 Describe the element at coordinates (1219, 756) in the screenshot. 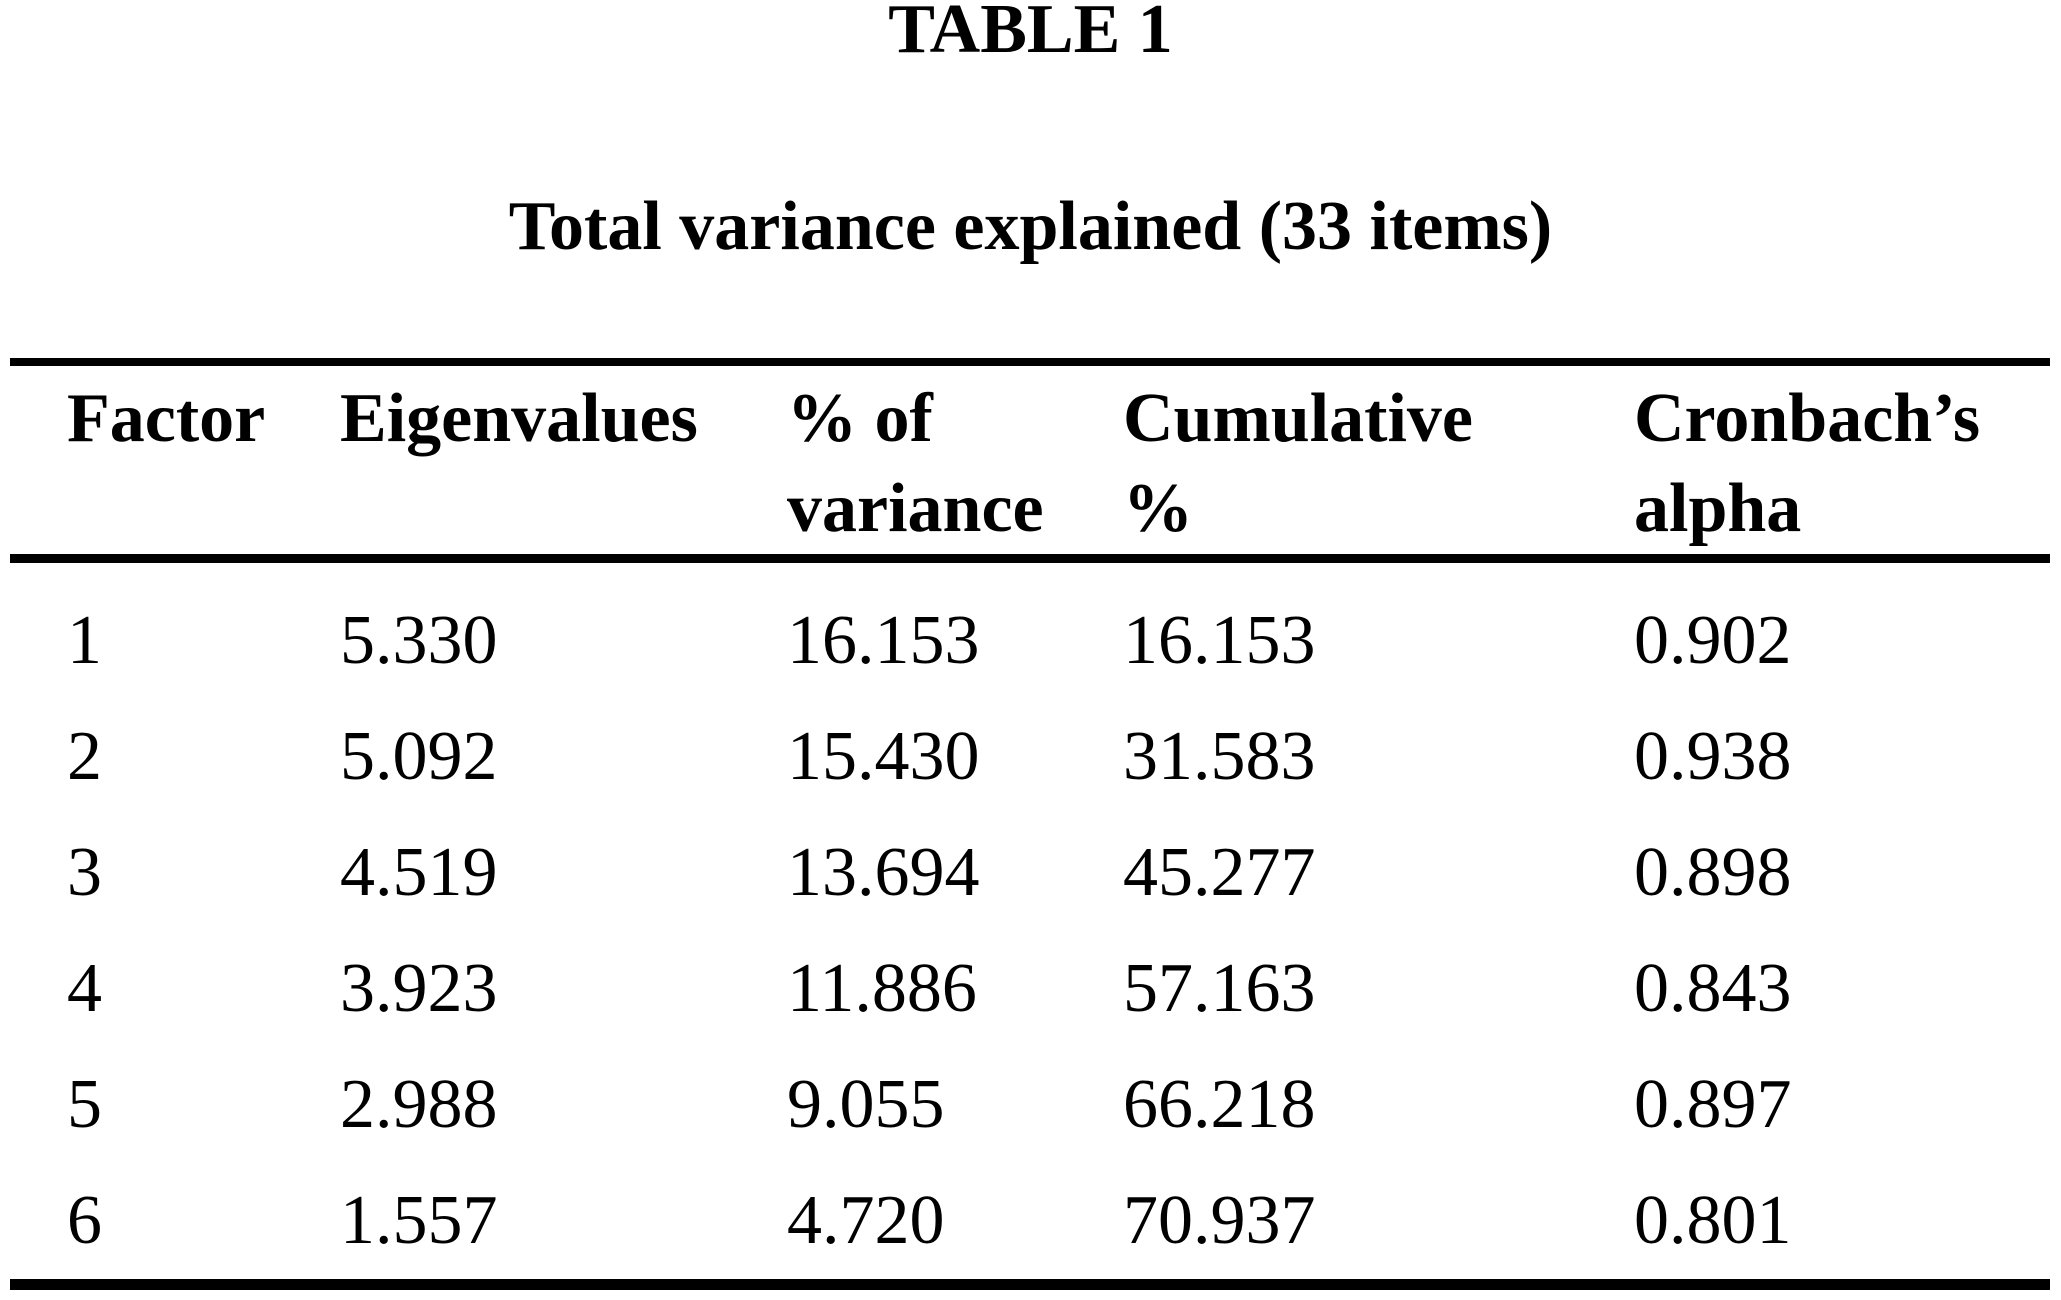

I see `cell-cumulative-pct: 31.583` at that location.